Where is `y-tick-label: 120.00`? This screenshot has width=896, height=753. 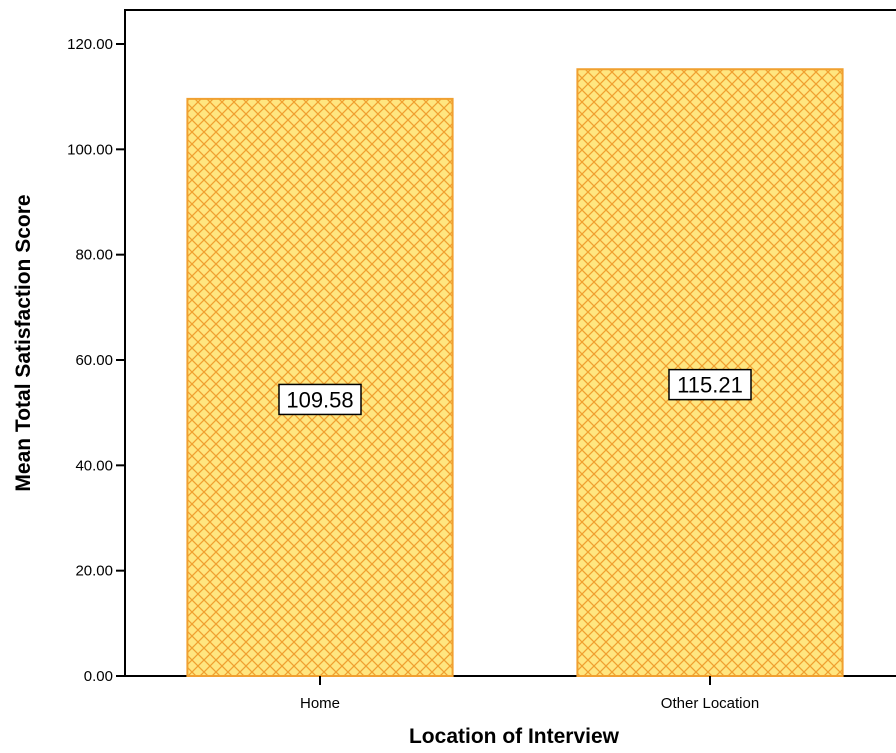
y-tick-label: 120.00 is located at coordinates (90, 44).